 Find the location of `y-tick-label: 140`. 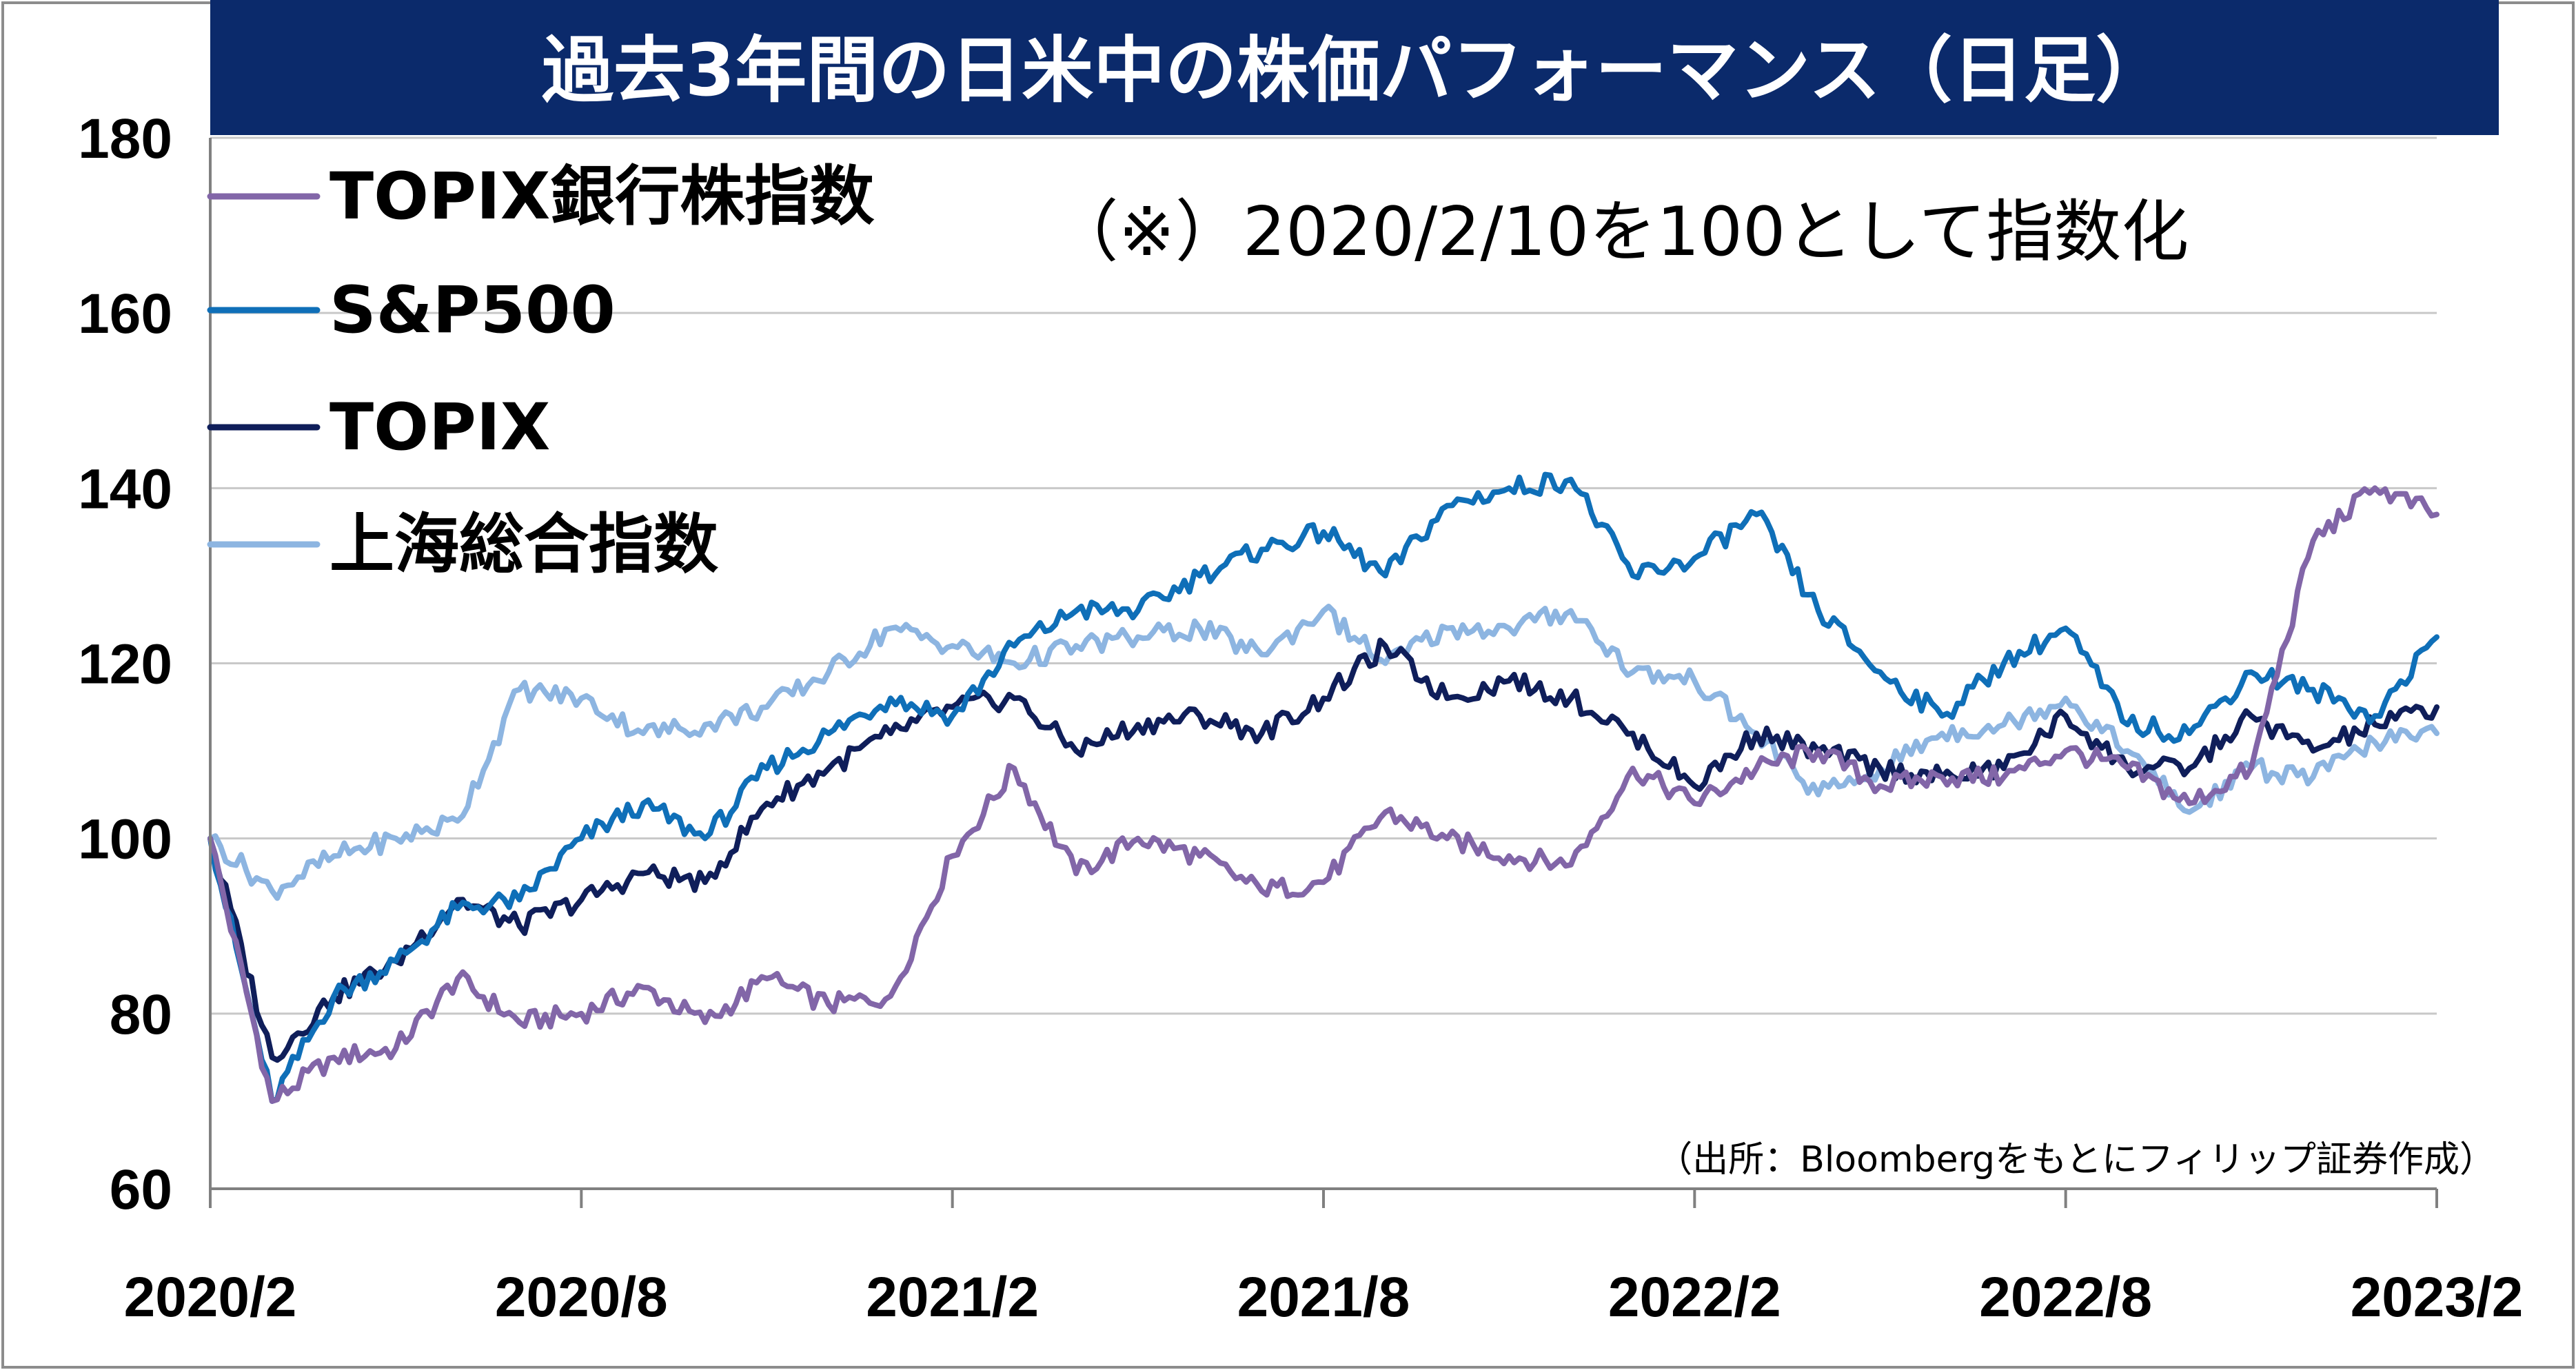

y-tick-label: 140 is located at coordinates (125, 489).